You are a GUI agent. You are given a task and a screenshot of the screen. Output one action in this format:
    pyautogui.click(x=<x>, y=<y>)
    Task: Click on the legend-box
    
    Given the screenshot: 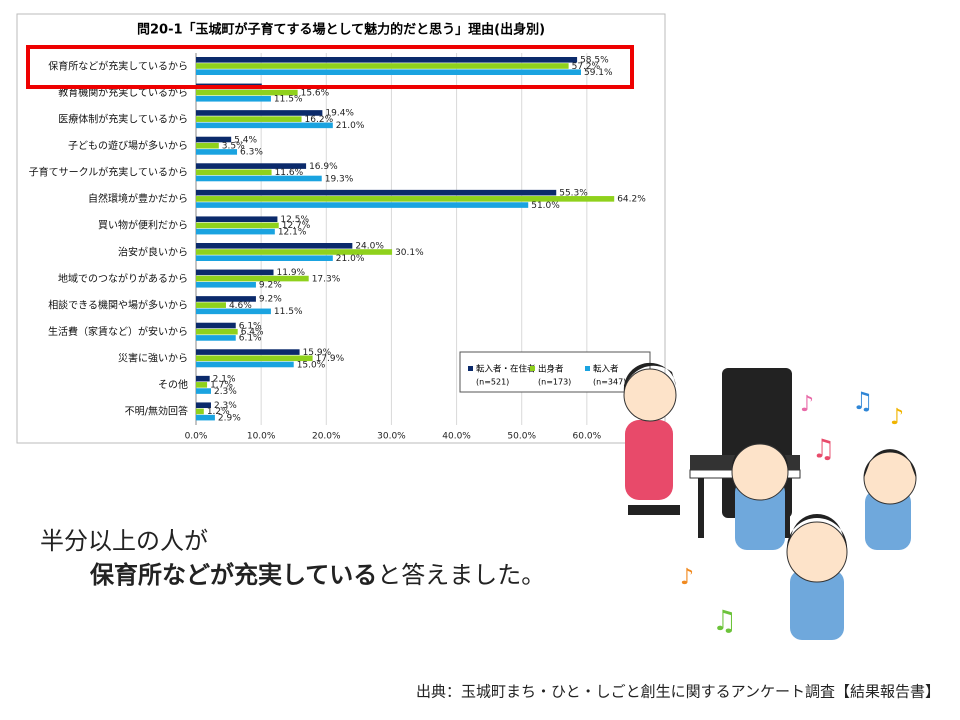 What is the action you would take?
    pyautogui.click(x=555, y=372)
    